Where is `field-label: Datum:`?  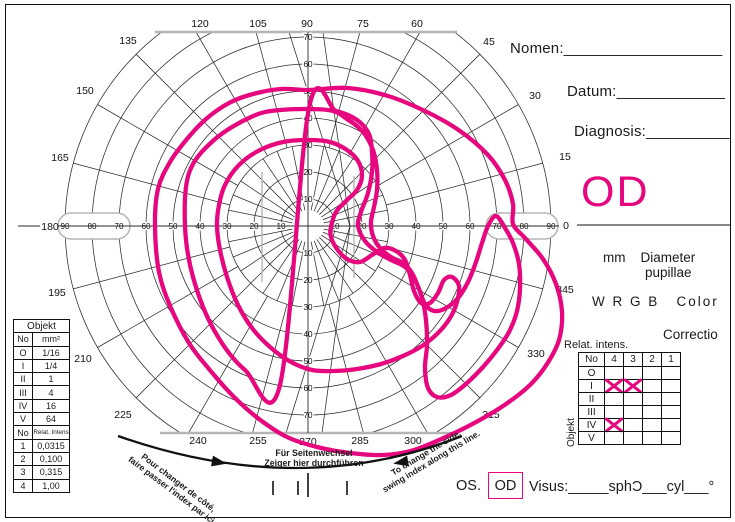 field-label: Datum: is located at coordinates (592, 91).